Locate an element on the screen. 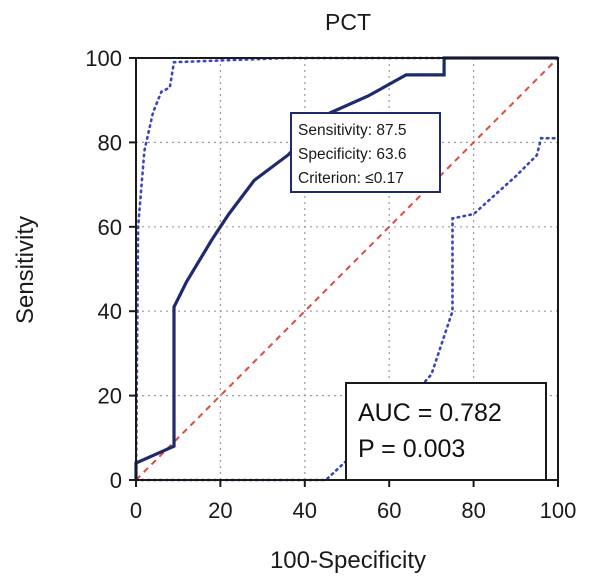 The width and height of the screenshot is (591, 587). chart-title: PCT is located at coordinates (348, 22).